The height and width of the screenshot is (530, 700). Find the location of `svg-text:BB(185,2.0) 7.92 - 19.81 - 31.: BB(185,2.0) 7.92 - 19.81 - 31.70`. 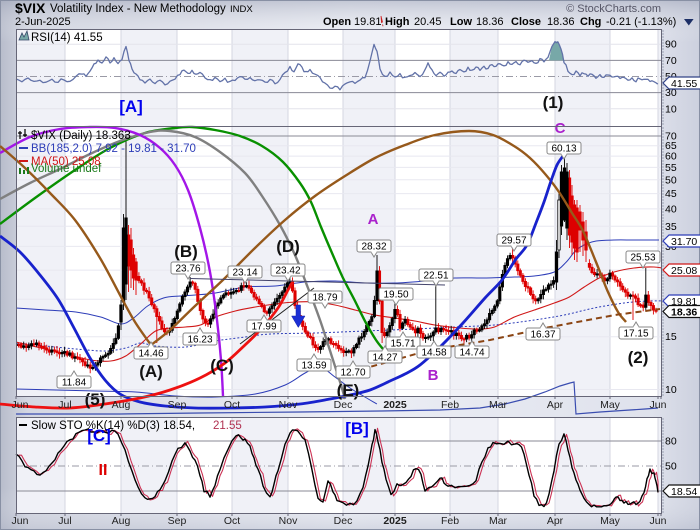

svg-text:BB(185,2.0) 7.92 - 19.81 - 31.: BB(185,2.0) 7.92 - 19.81 - 31.70 is located at coordinates (113, 149).